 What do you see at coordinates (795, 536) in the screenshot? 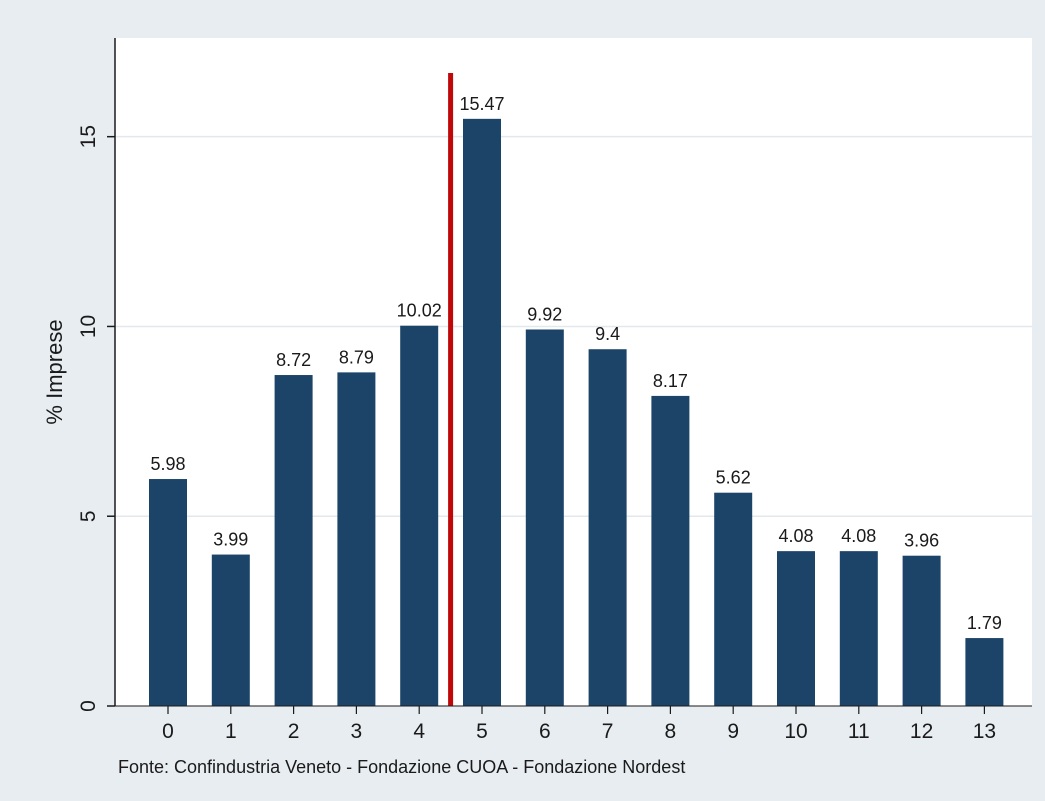
I see `data-label-10: 4.08` at bounding box center [795, 536].